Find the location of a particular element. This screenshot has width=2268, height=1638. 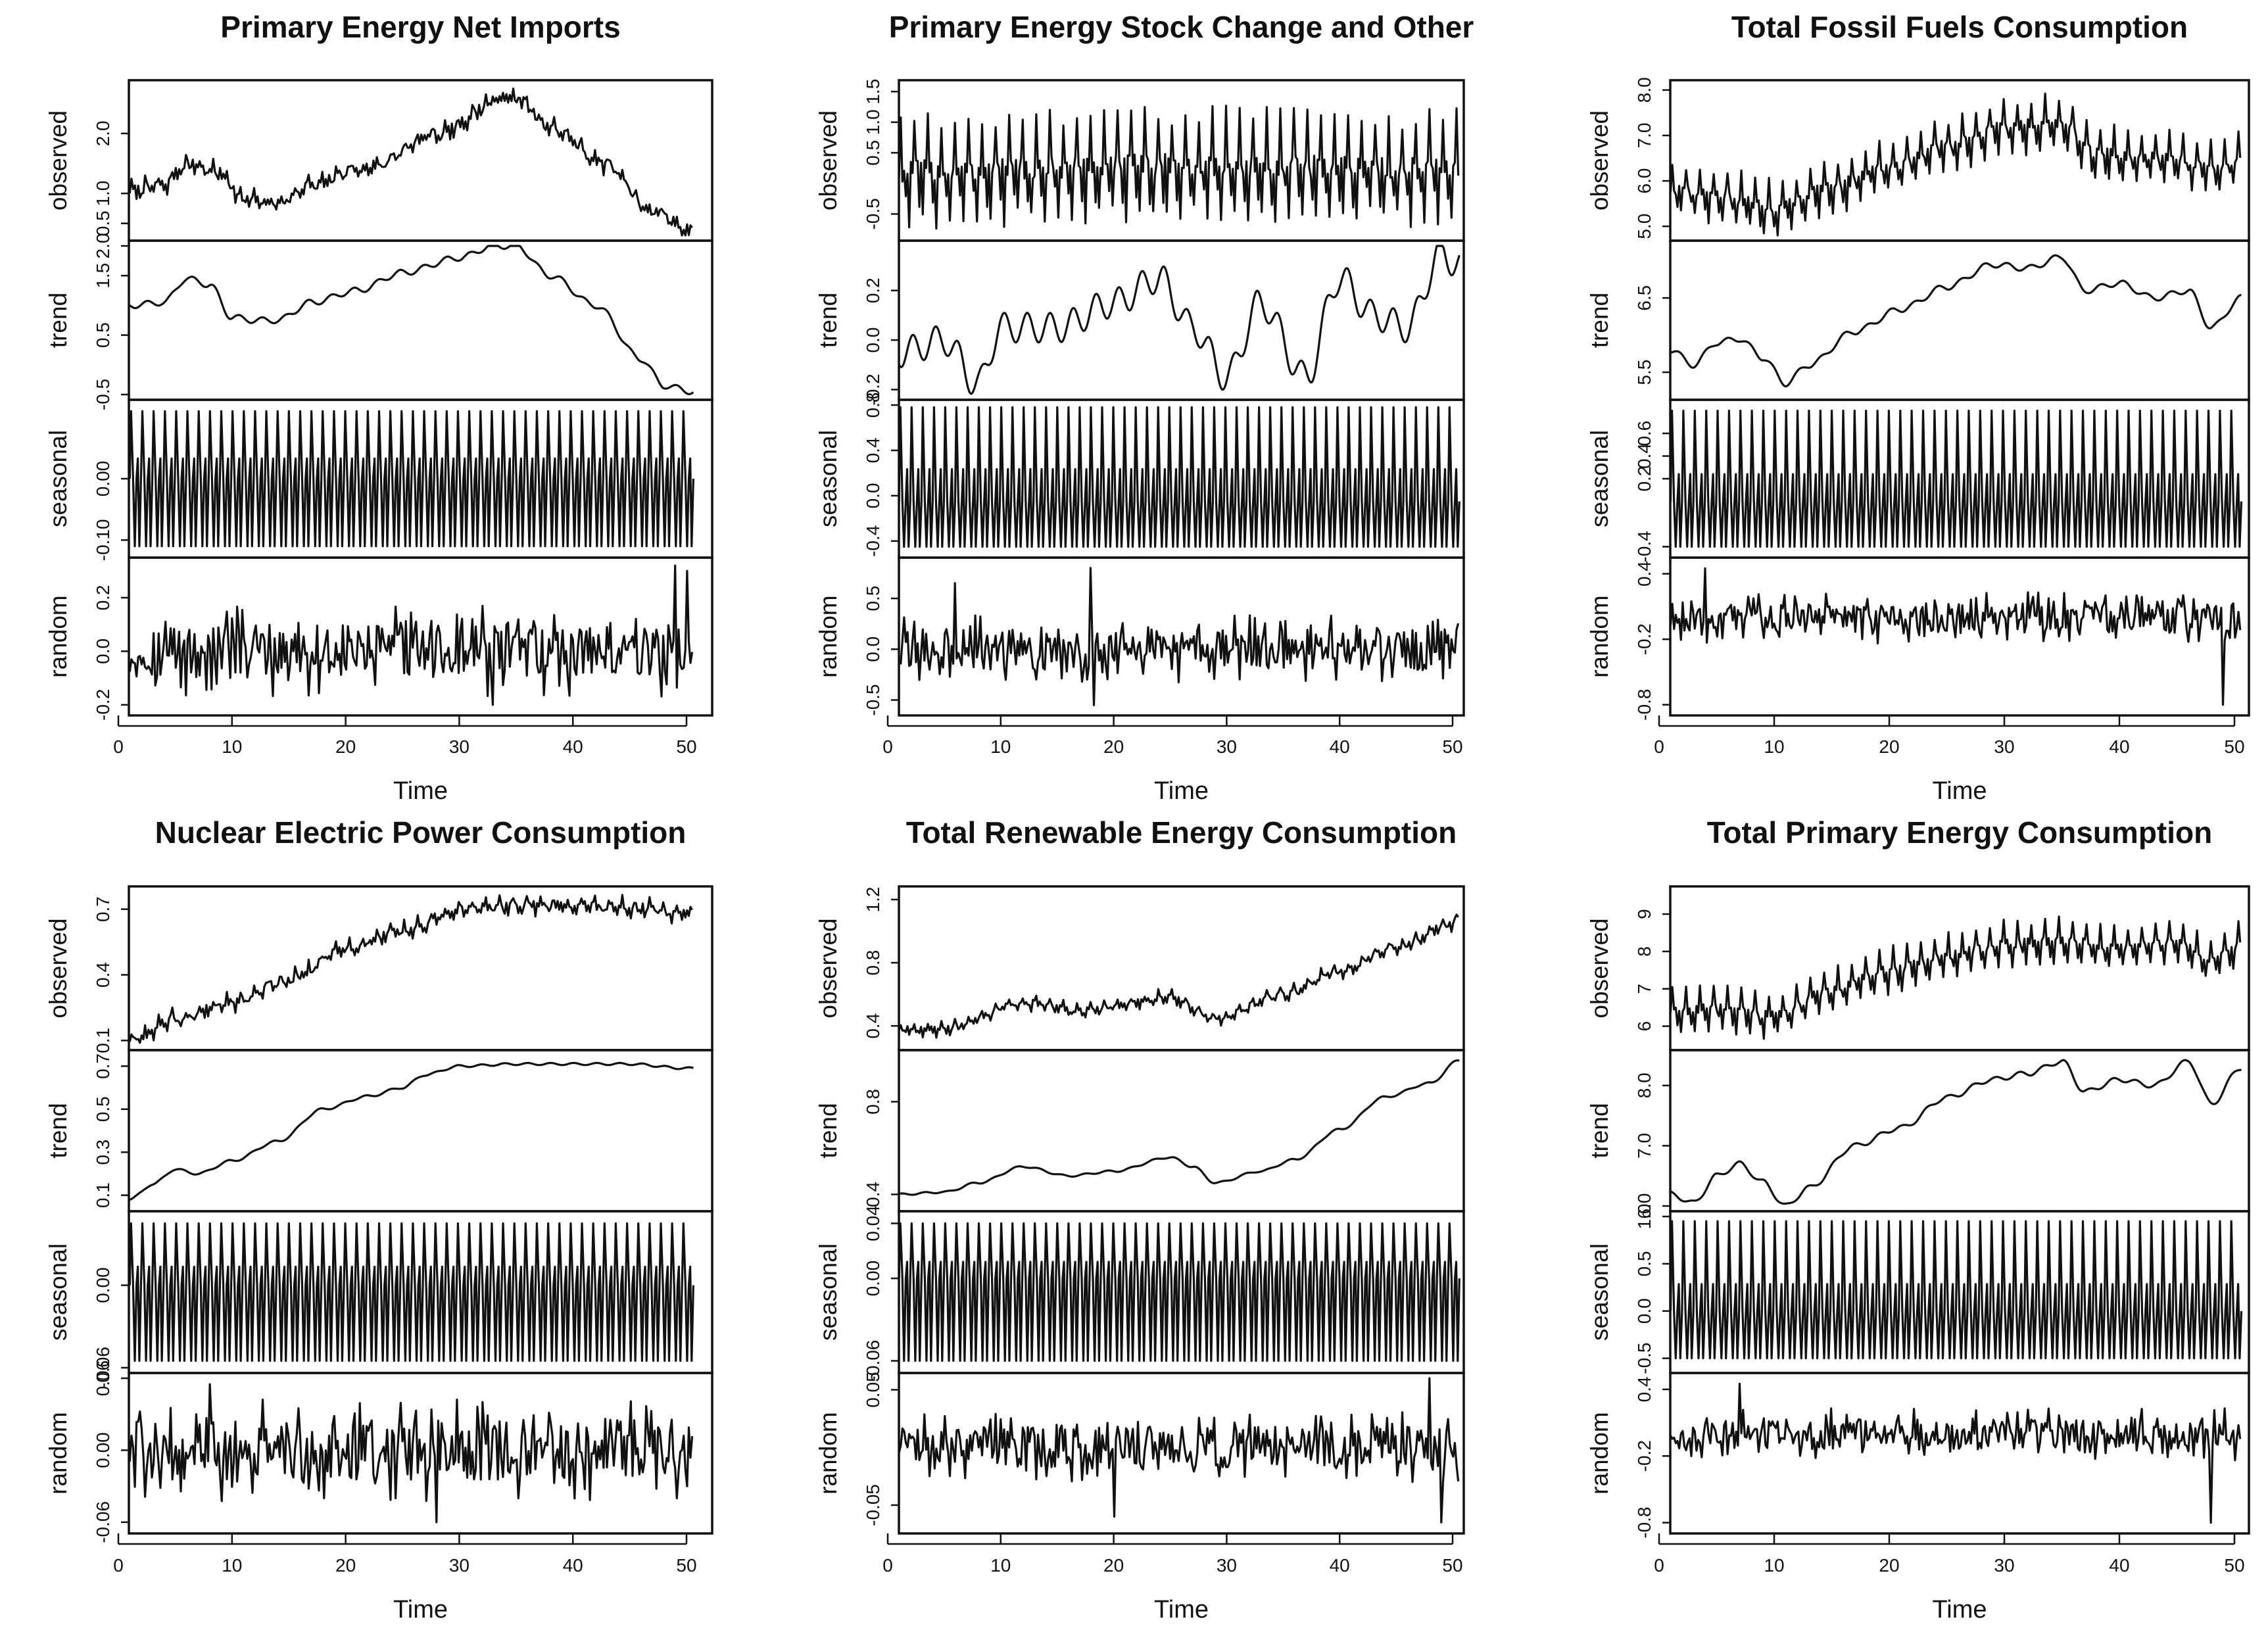

y-tick-label: 0.6 is located at coordinates (1644, 433).